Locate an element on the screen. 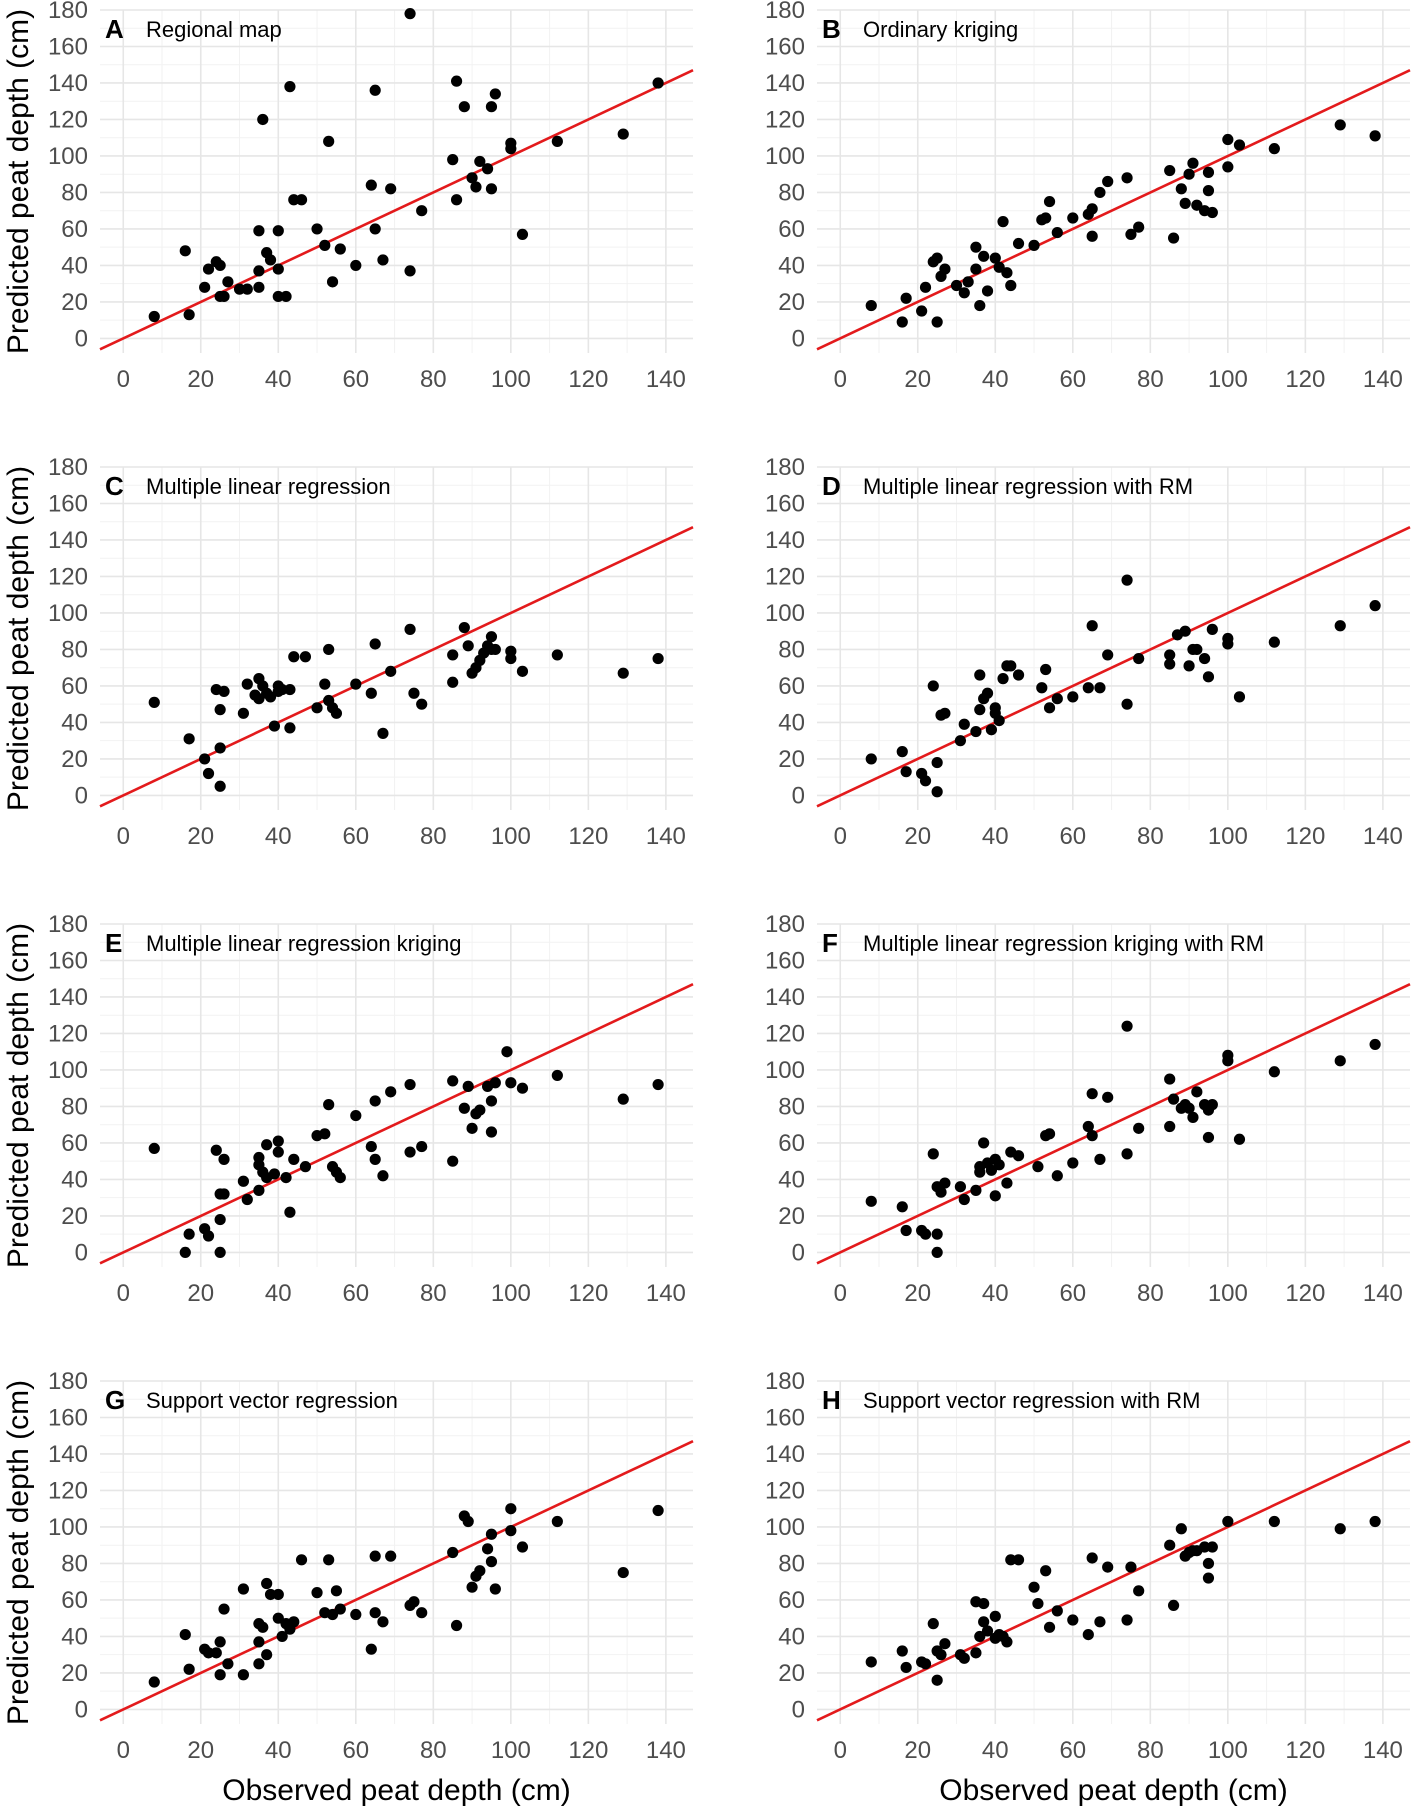  panel-title: Multiple linear regression is located at coordinates (268, 486).